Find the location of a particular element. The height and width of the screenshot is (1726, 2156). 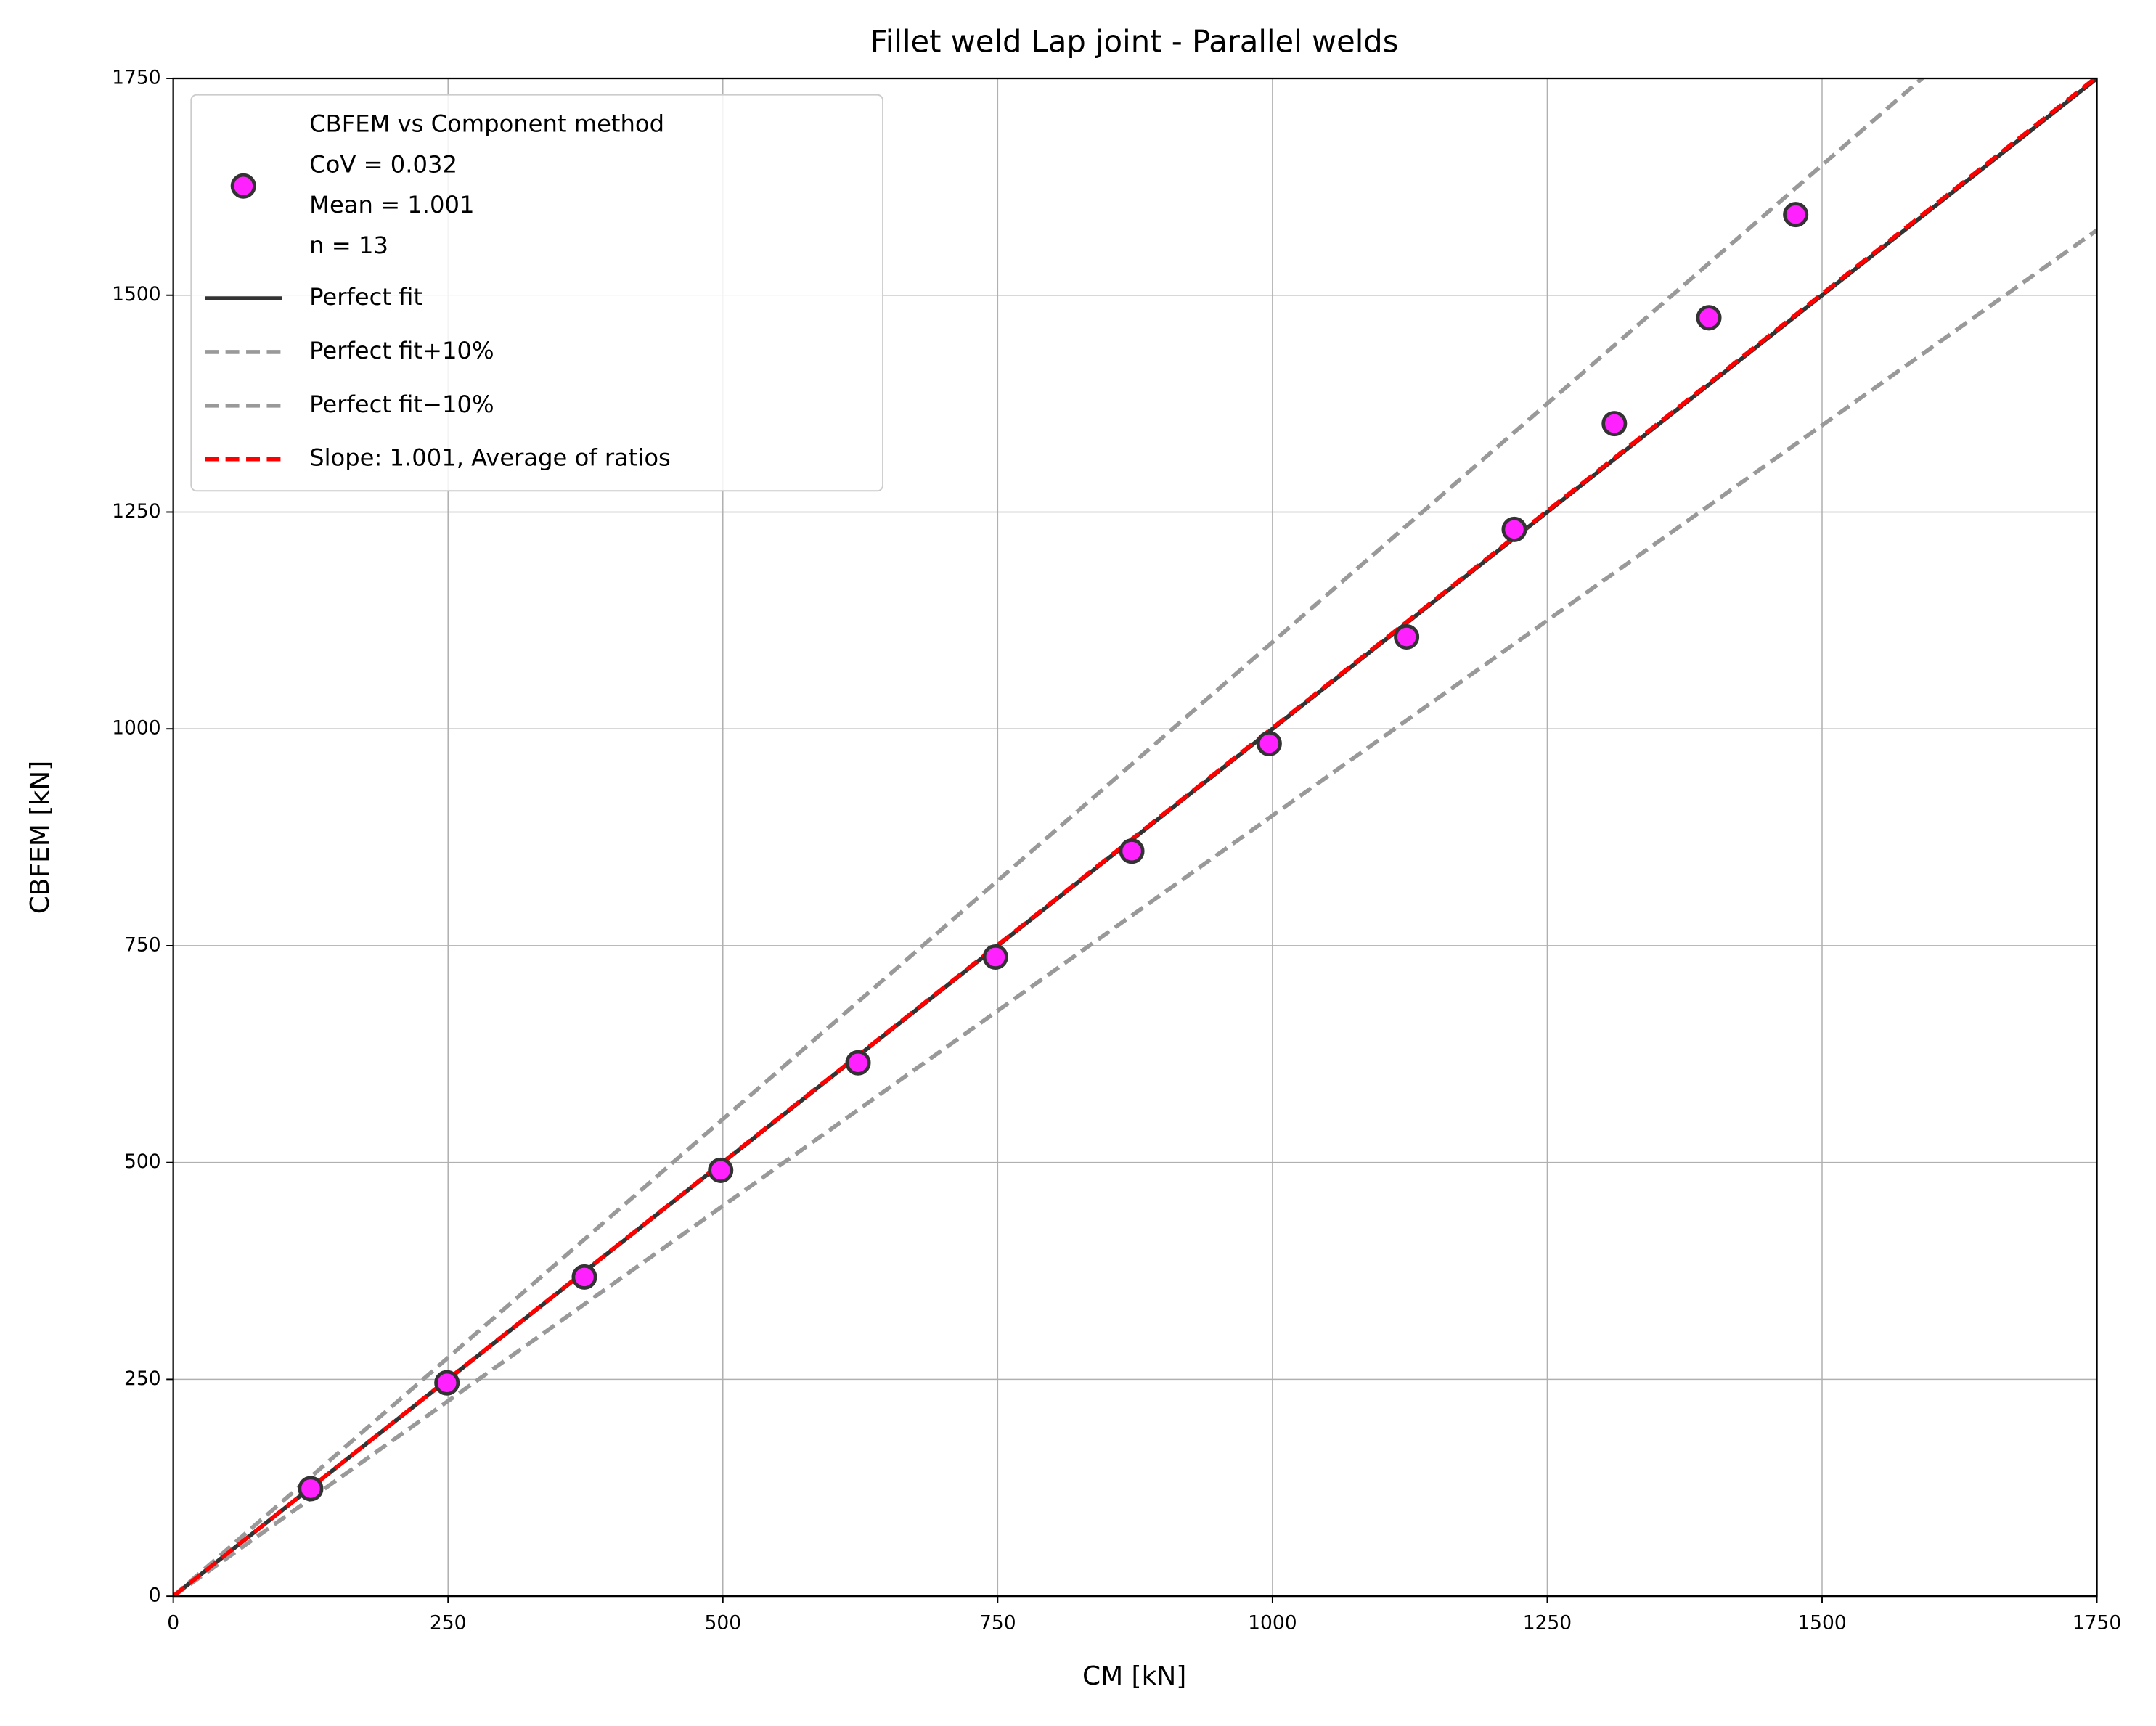

chart-title: Fillet weld Lap joint - Parallel welds is located at coordinates (1135, 42).